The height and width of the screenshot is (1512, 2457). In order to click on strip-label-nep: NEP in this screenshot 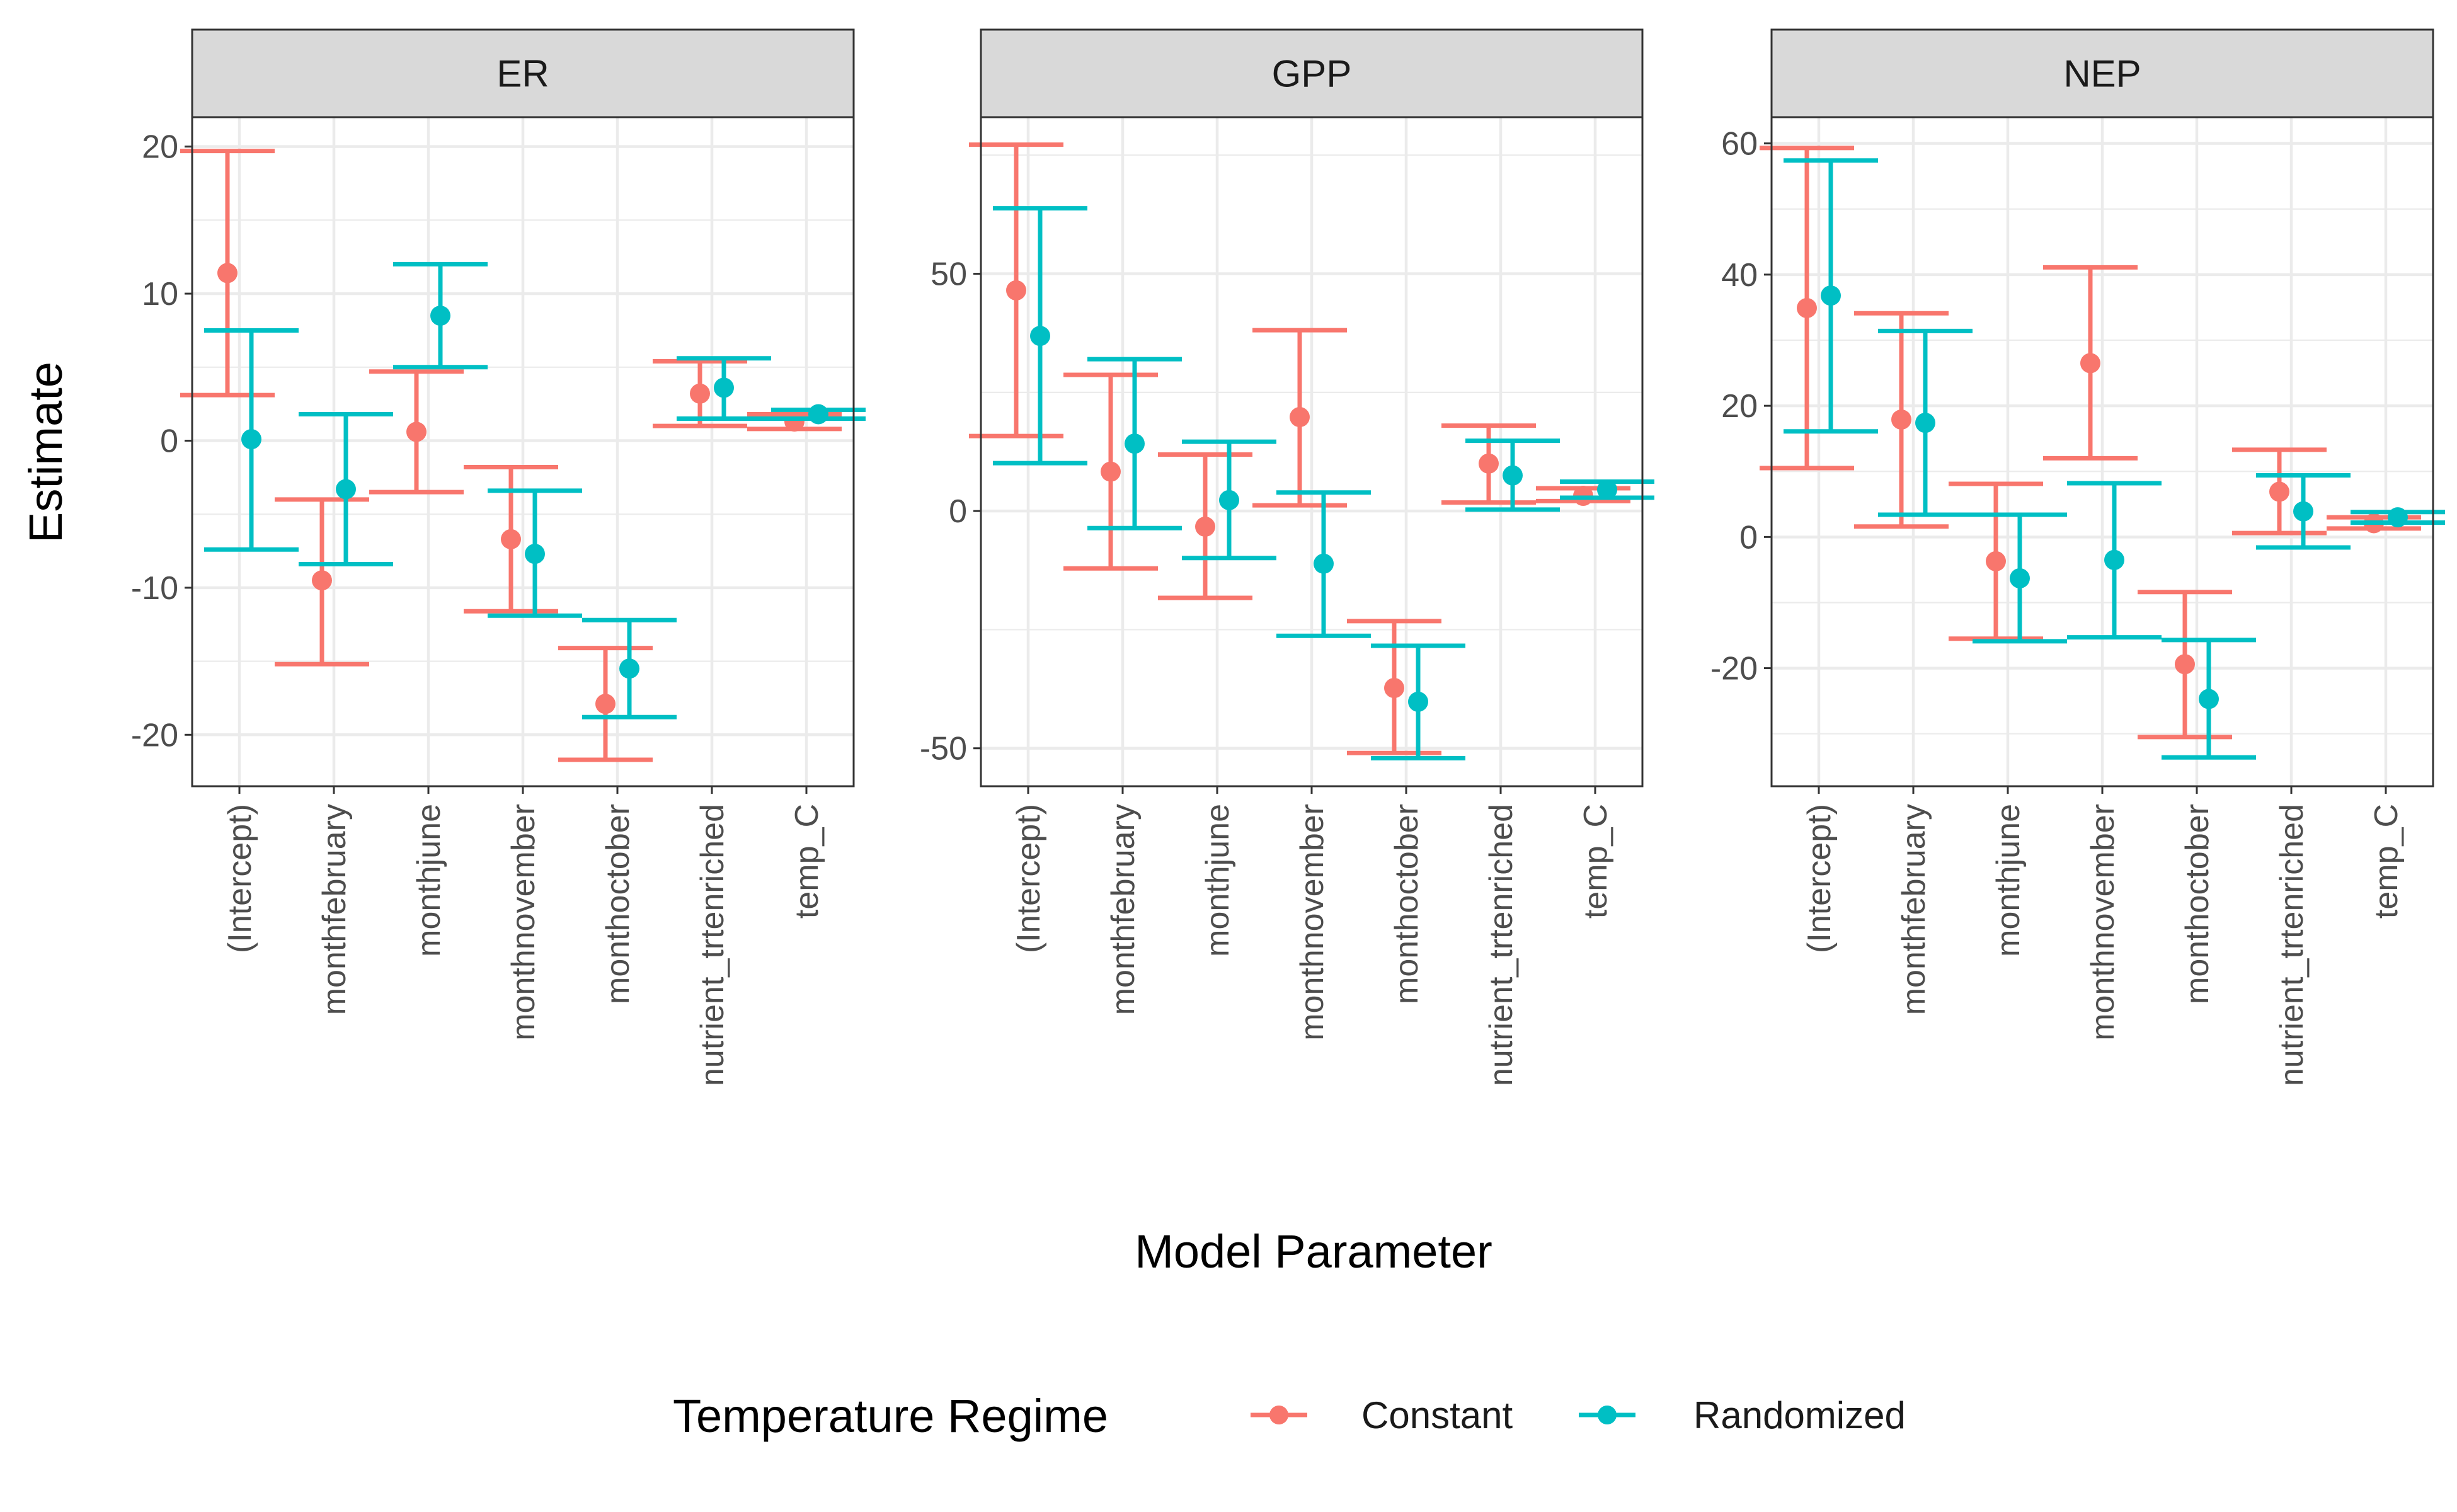, I will do `click(2102, 74)`.